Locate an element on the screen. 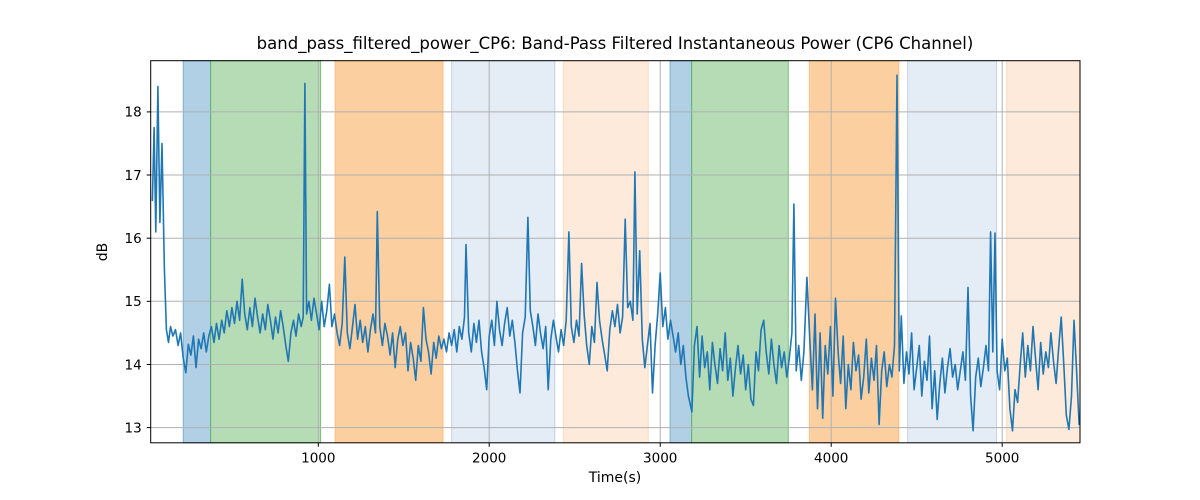  x-tick-label: 3000 is located at coordinates (660, 458).